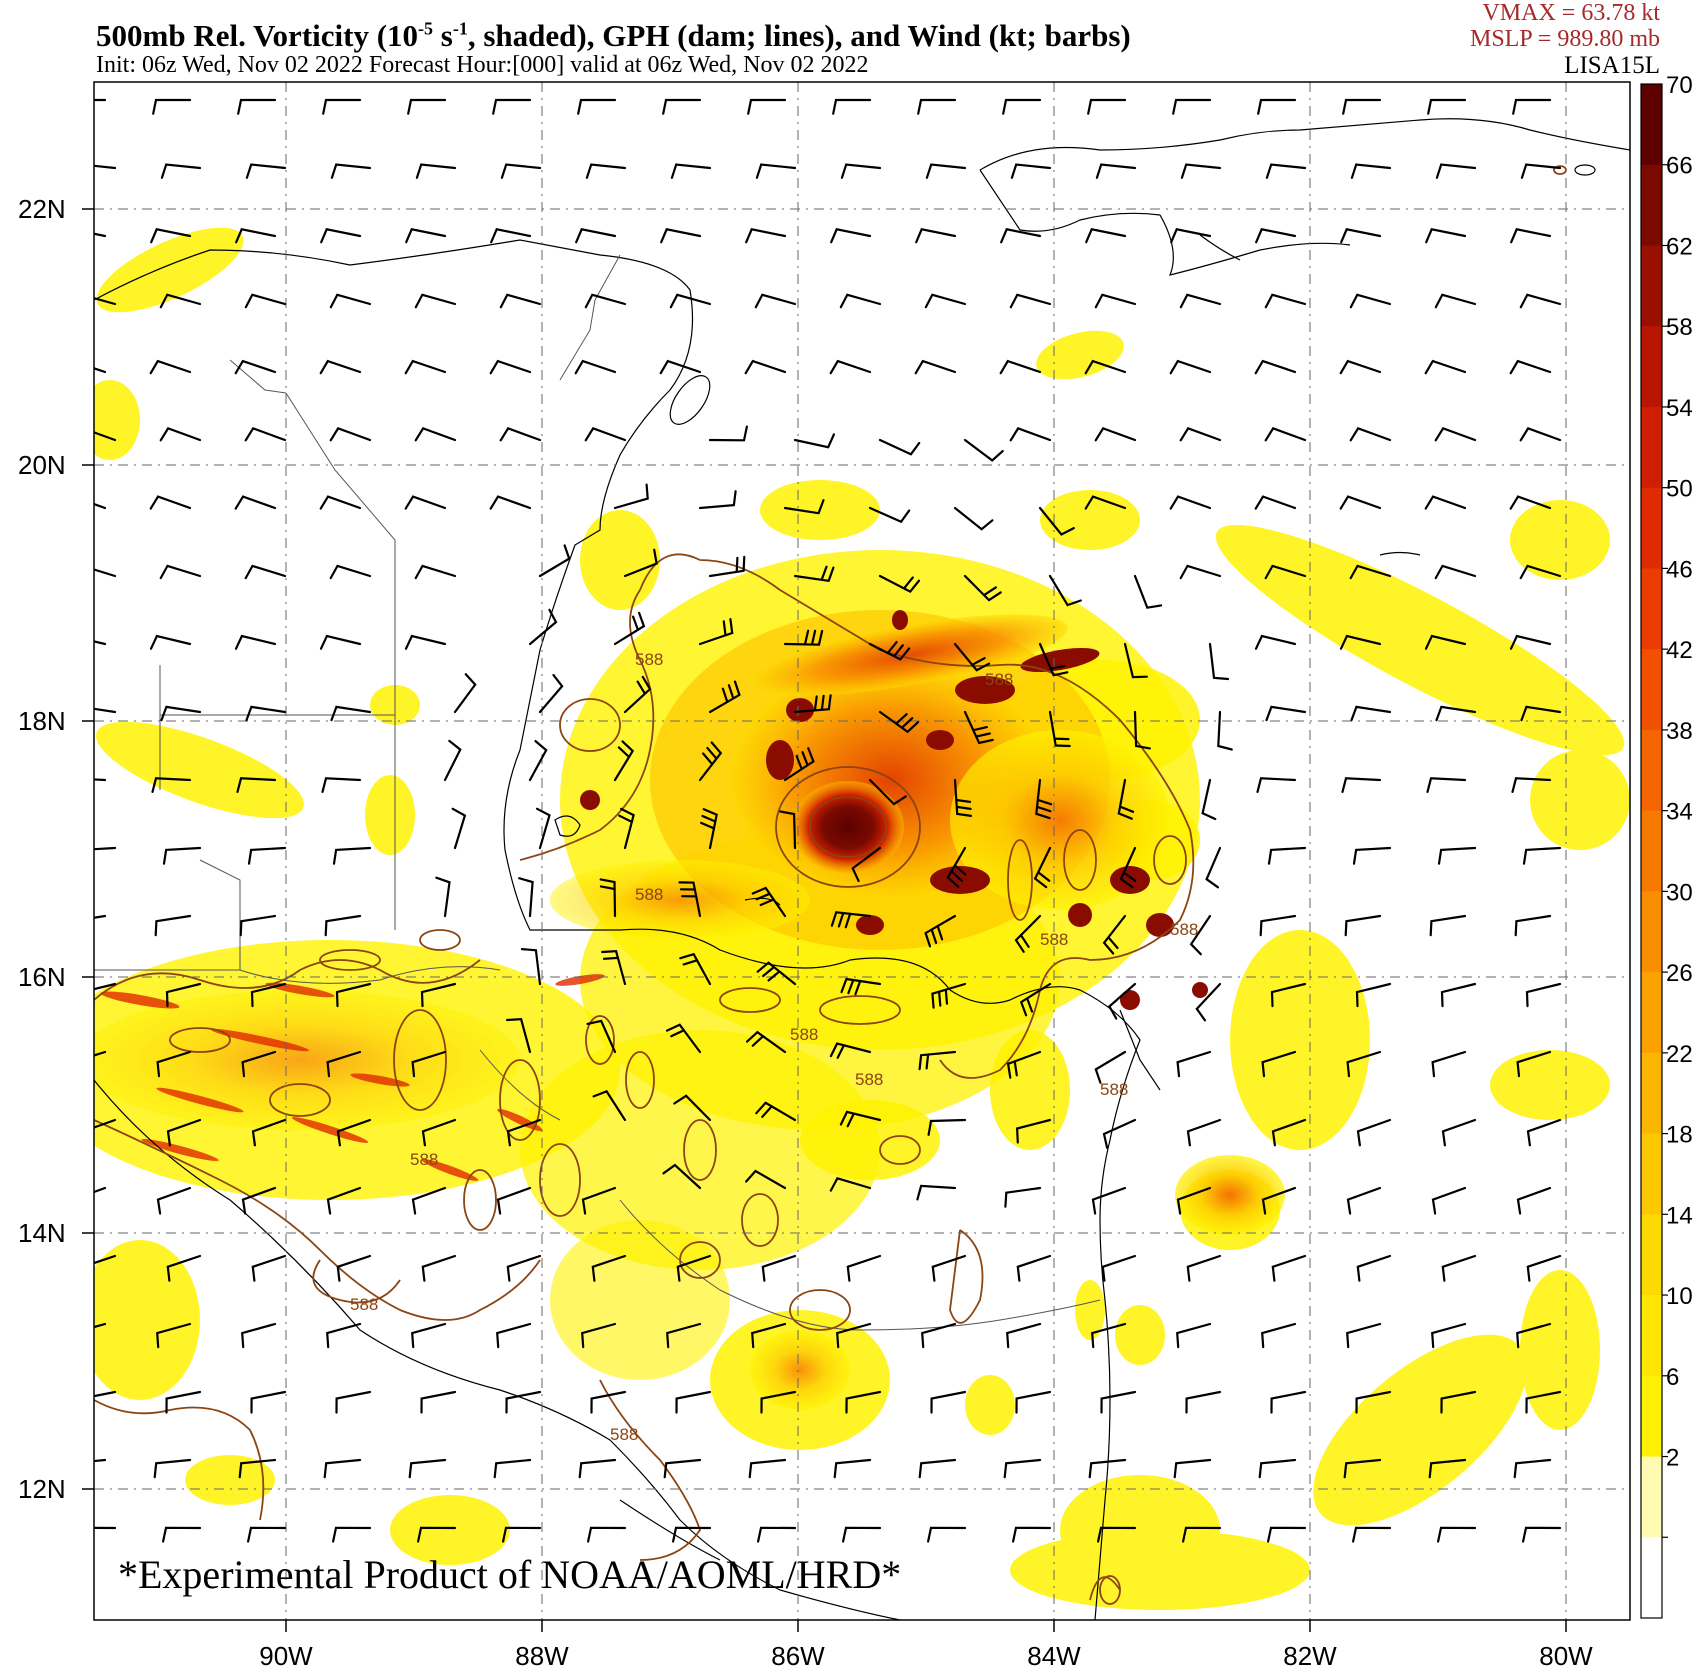 The height and width of the screenshot is (1679, 1696). Describe the element at coordinates (42, 209) in the screenshot. I see `lat-label: 22N` at that location.